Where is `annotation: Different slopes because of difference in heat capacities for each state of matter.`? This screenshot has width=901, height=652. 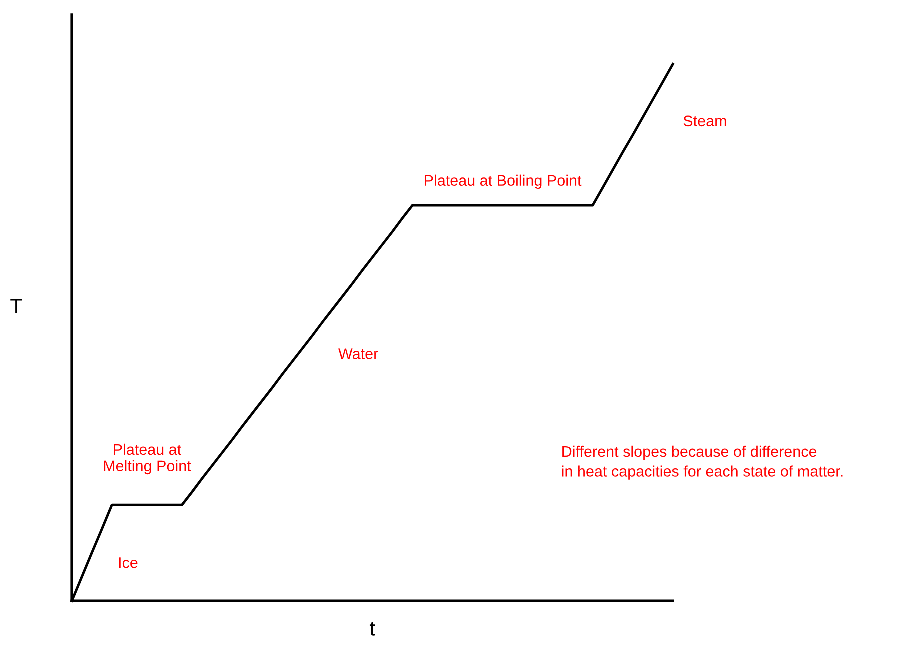
annotation: Different slopes because of difference in heat capacities for each state of matter. is located at coordinates (702, 463).